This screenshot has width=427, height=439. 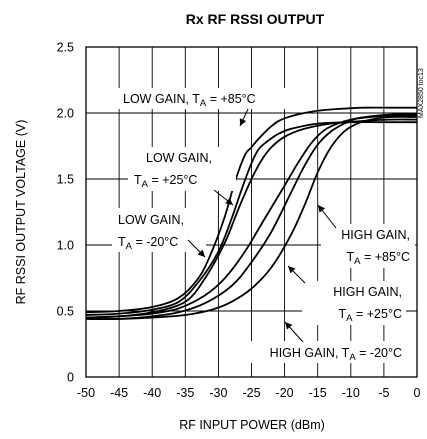 I want to click on x-tick-label: -10, so click(x=351, y=393).